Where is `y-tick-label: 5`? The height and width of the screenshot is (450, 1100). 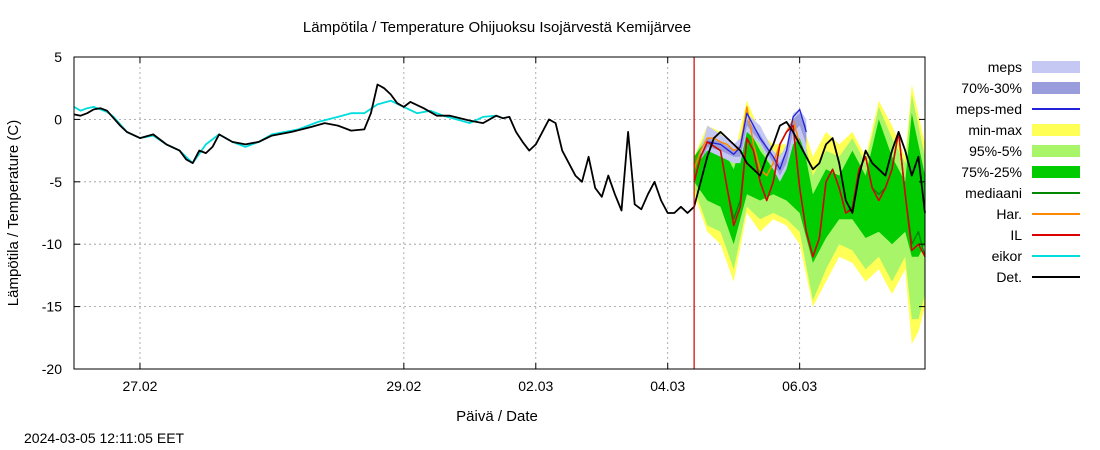 y-tick-label: 5 is located at coordinates (58, 57).